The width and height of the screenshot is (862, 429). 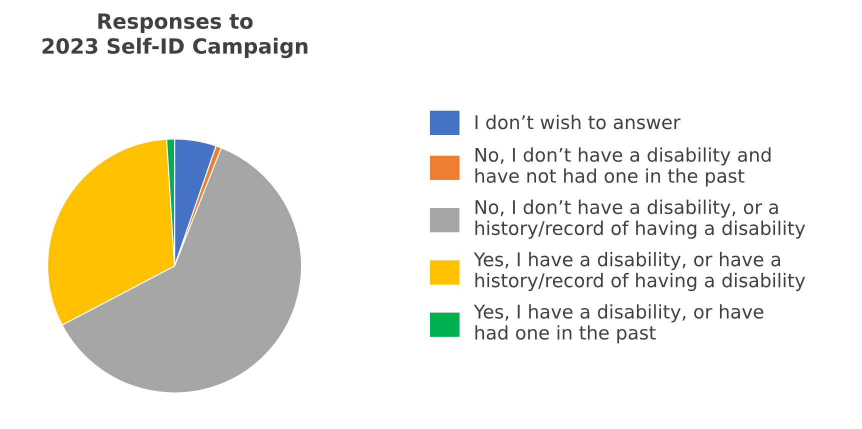 What do you see at coordinates (640, 272) in the screenshot?
I see `legend-label: Yes, I have a disability, or have a history/record of having a disability` at bounding box center [640, 272].